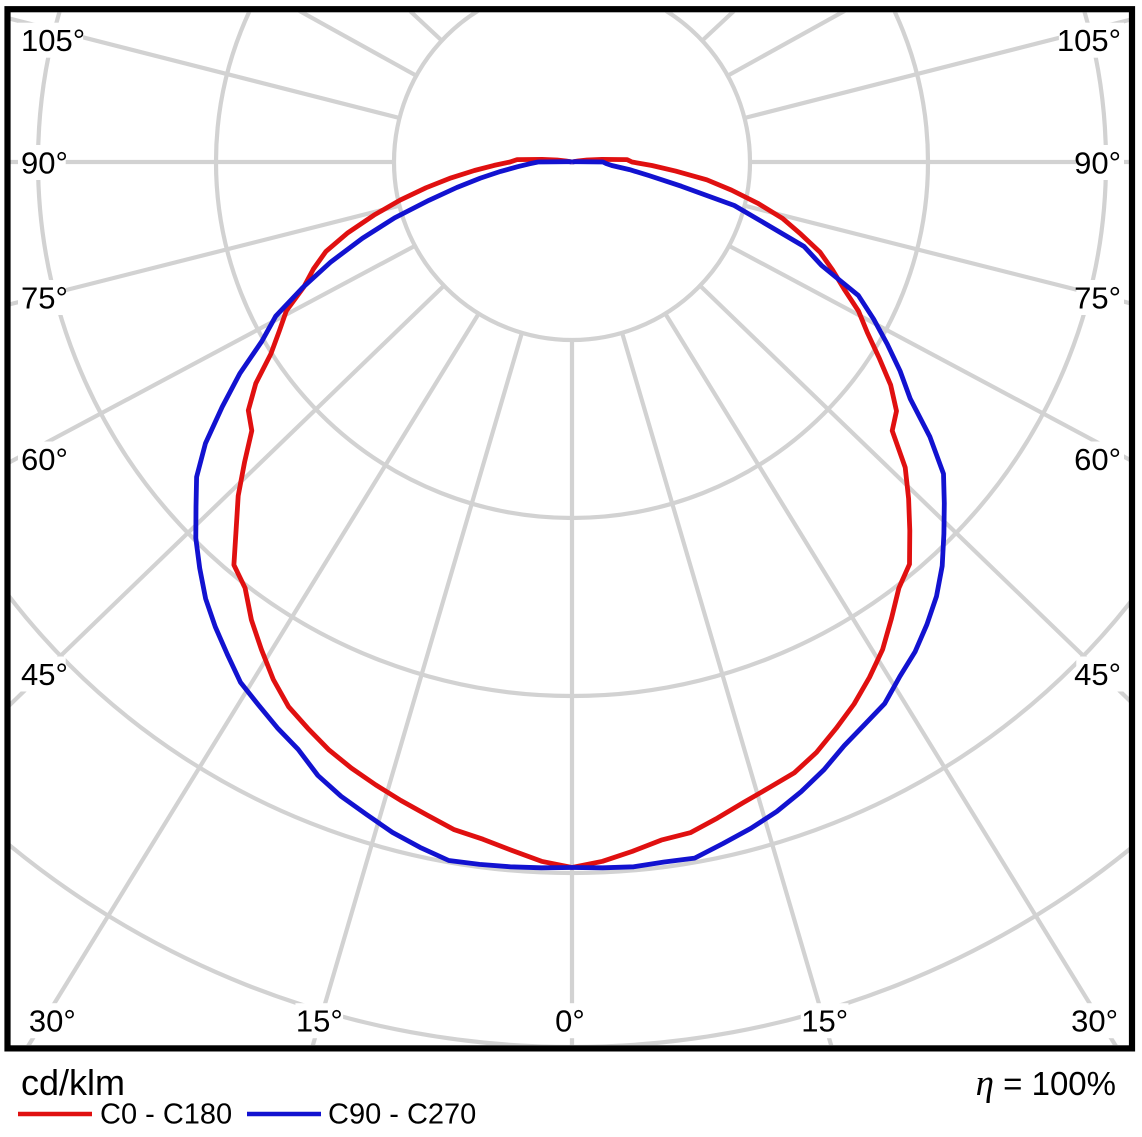  Describe the element at coordinates (402, 1115) in the screenshot. I see `svg-text: C90 - C270` at that location.